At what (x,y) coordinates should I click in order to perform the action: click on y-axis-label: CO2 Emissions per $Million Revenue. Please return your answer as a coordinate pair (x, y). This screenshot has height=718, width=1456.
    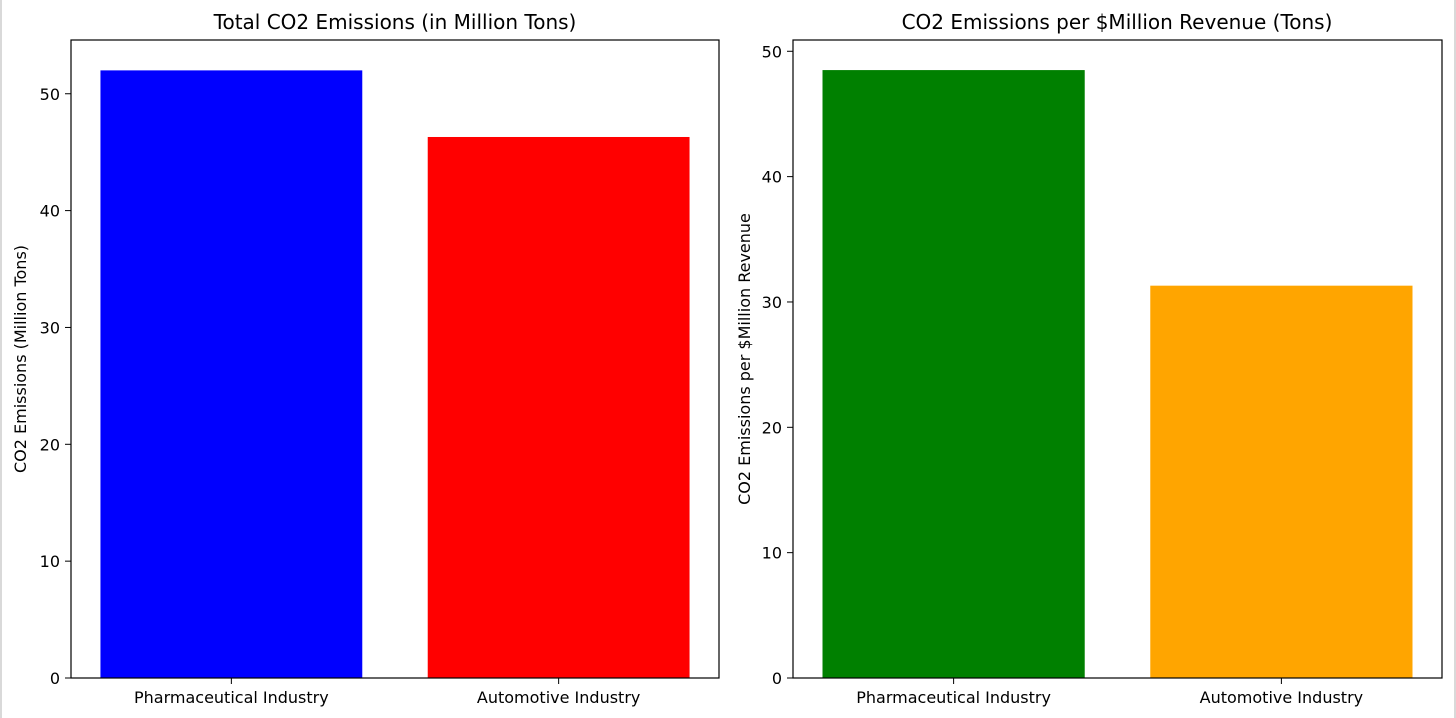
    Looking at the image, I should click on (744, 359).